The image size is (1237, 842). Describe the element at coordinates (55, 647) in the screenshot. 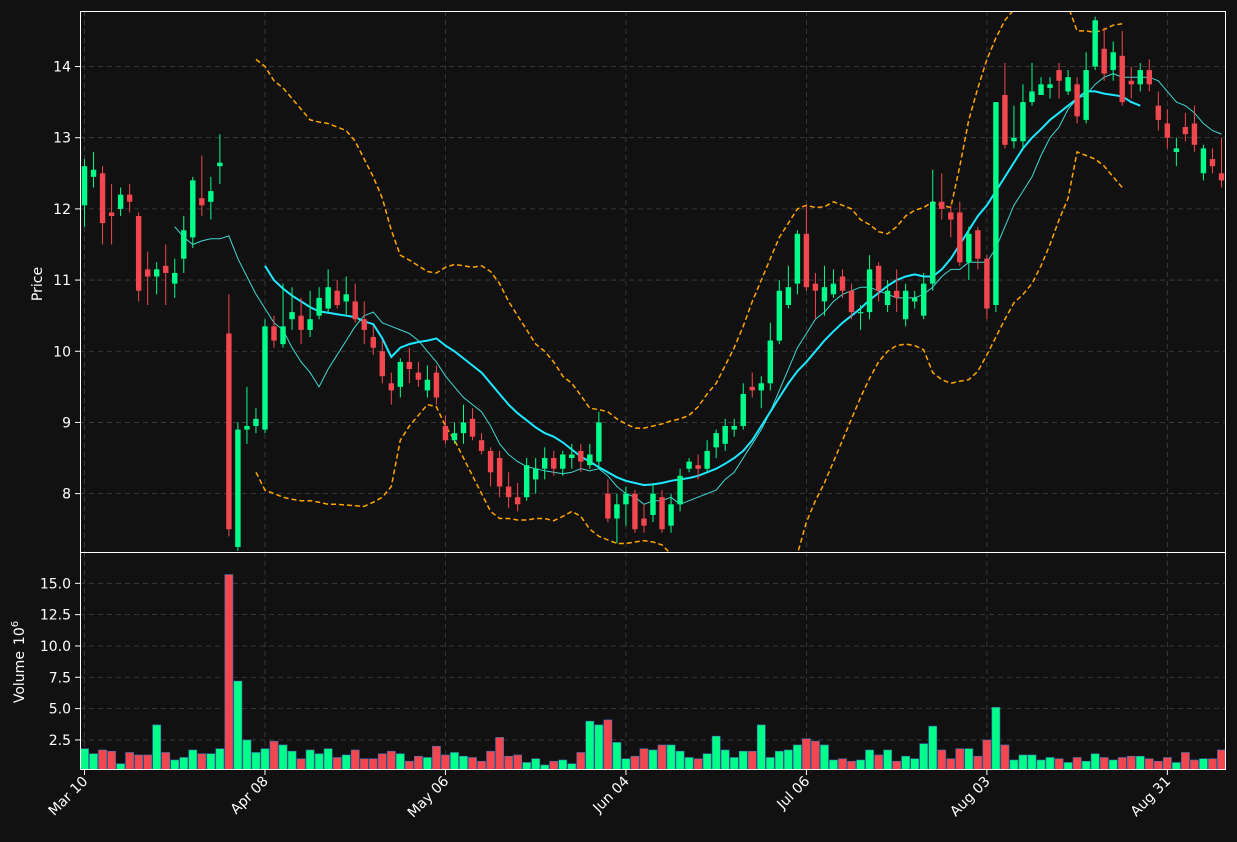

I see `volume-tick-label: 10.0` at that location.